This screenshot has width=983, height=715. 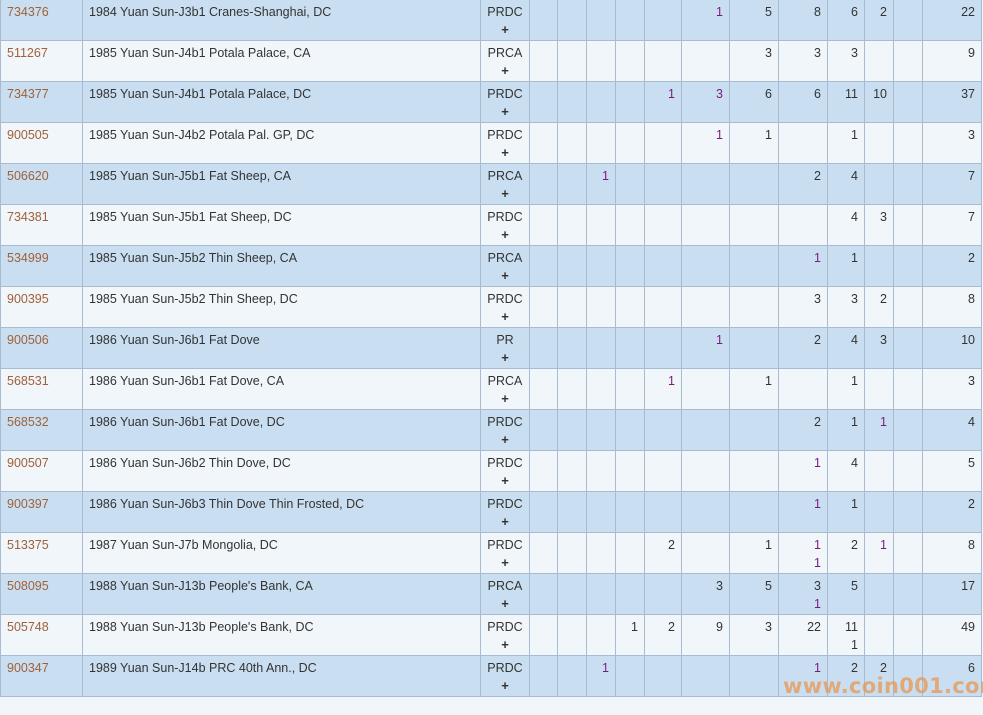 What do you see at coordinates (814, 627) in the screenshot?
I see `grade-count-link: 22` at bounding box center [814, 627].